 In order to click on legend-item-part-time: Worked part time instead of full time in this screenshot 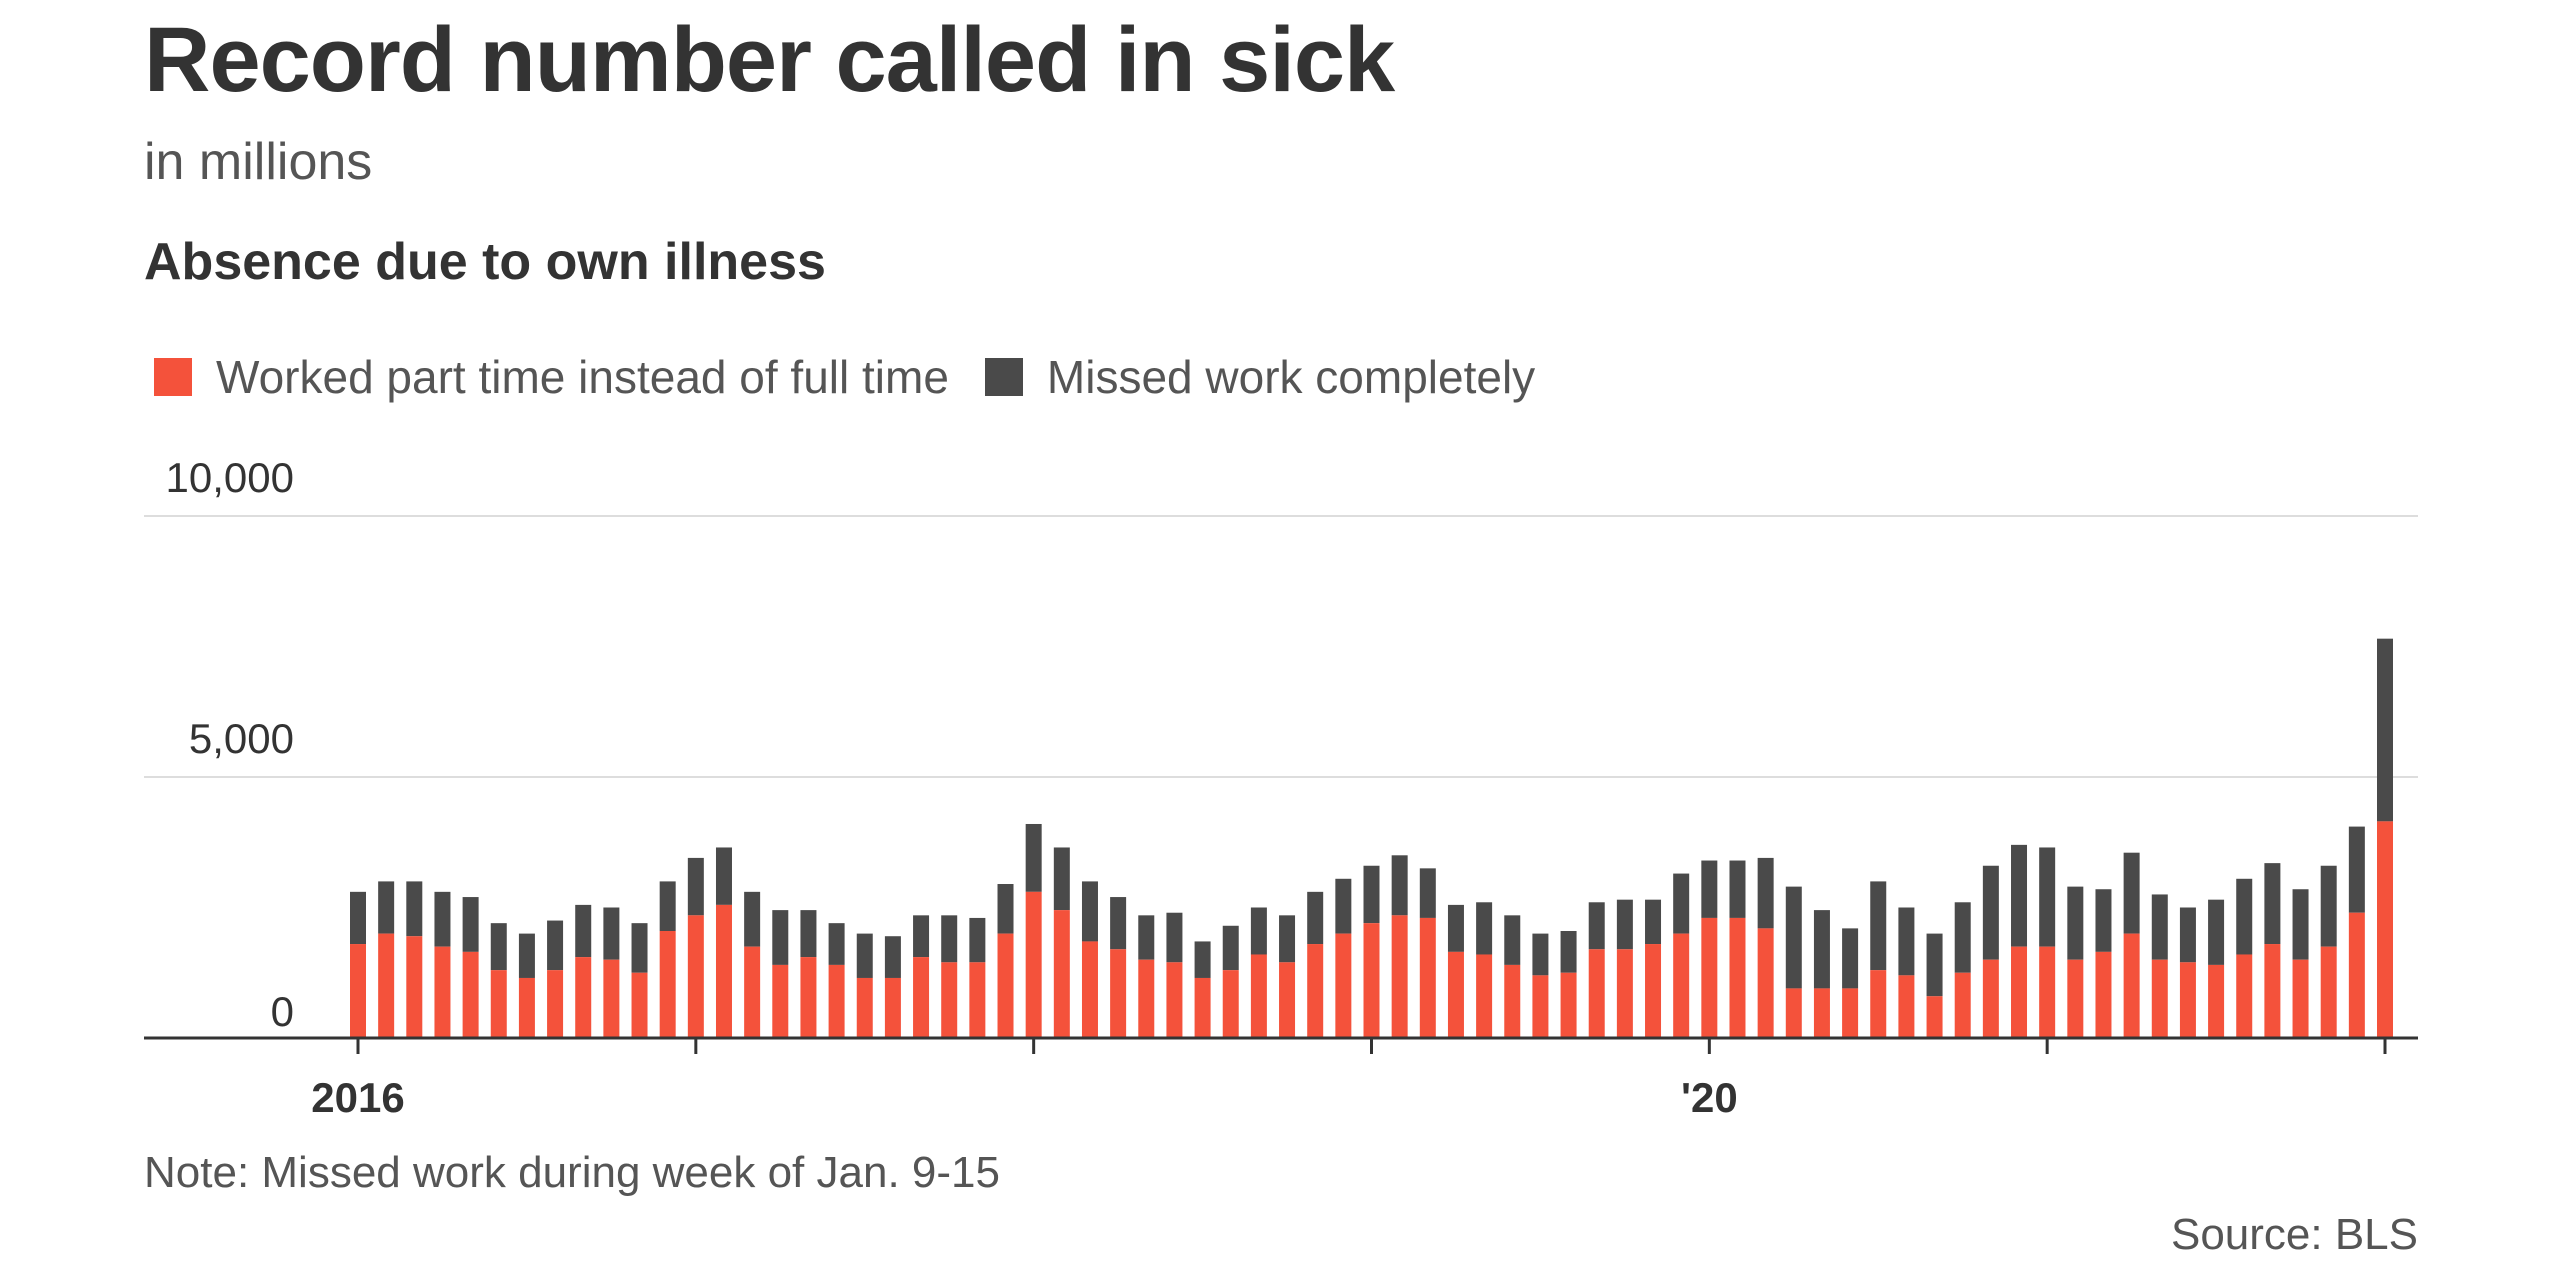, I will do `click(551, 377)`.